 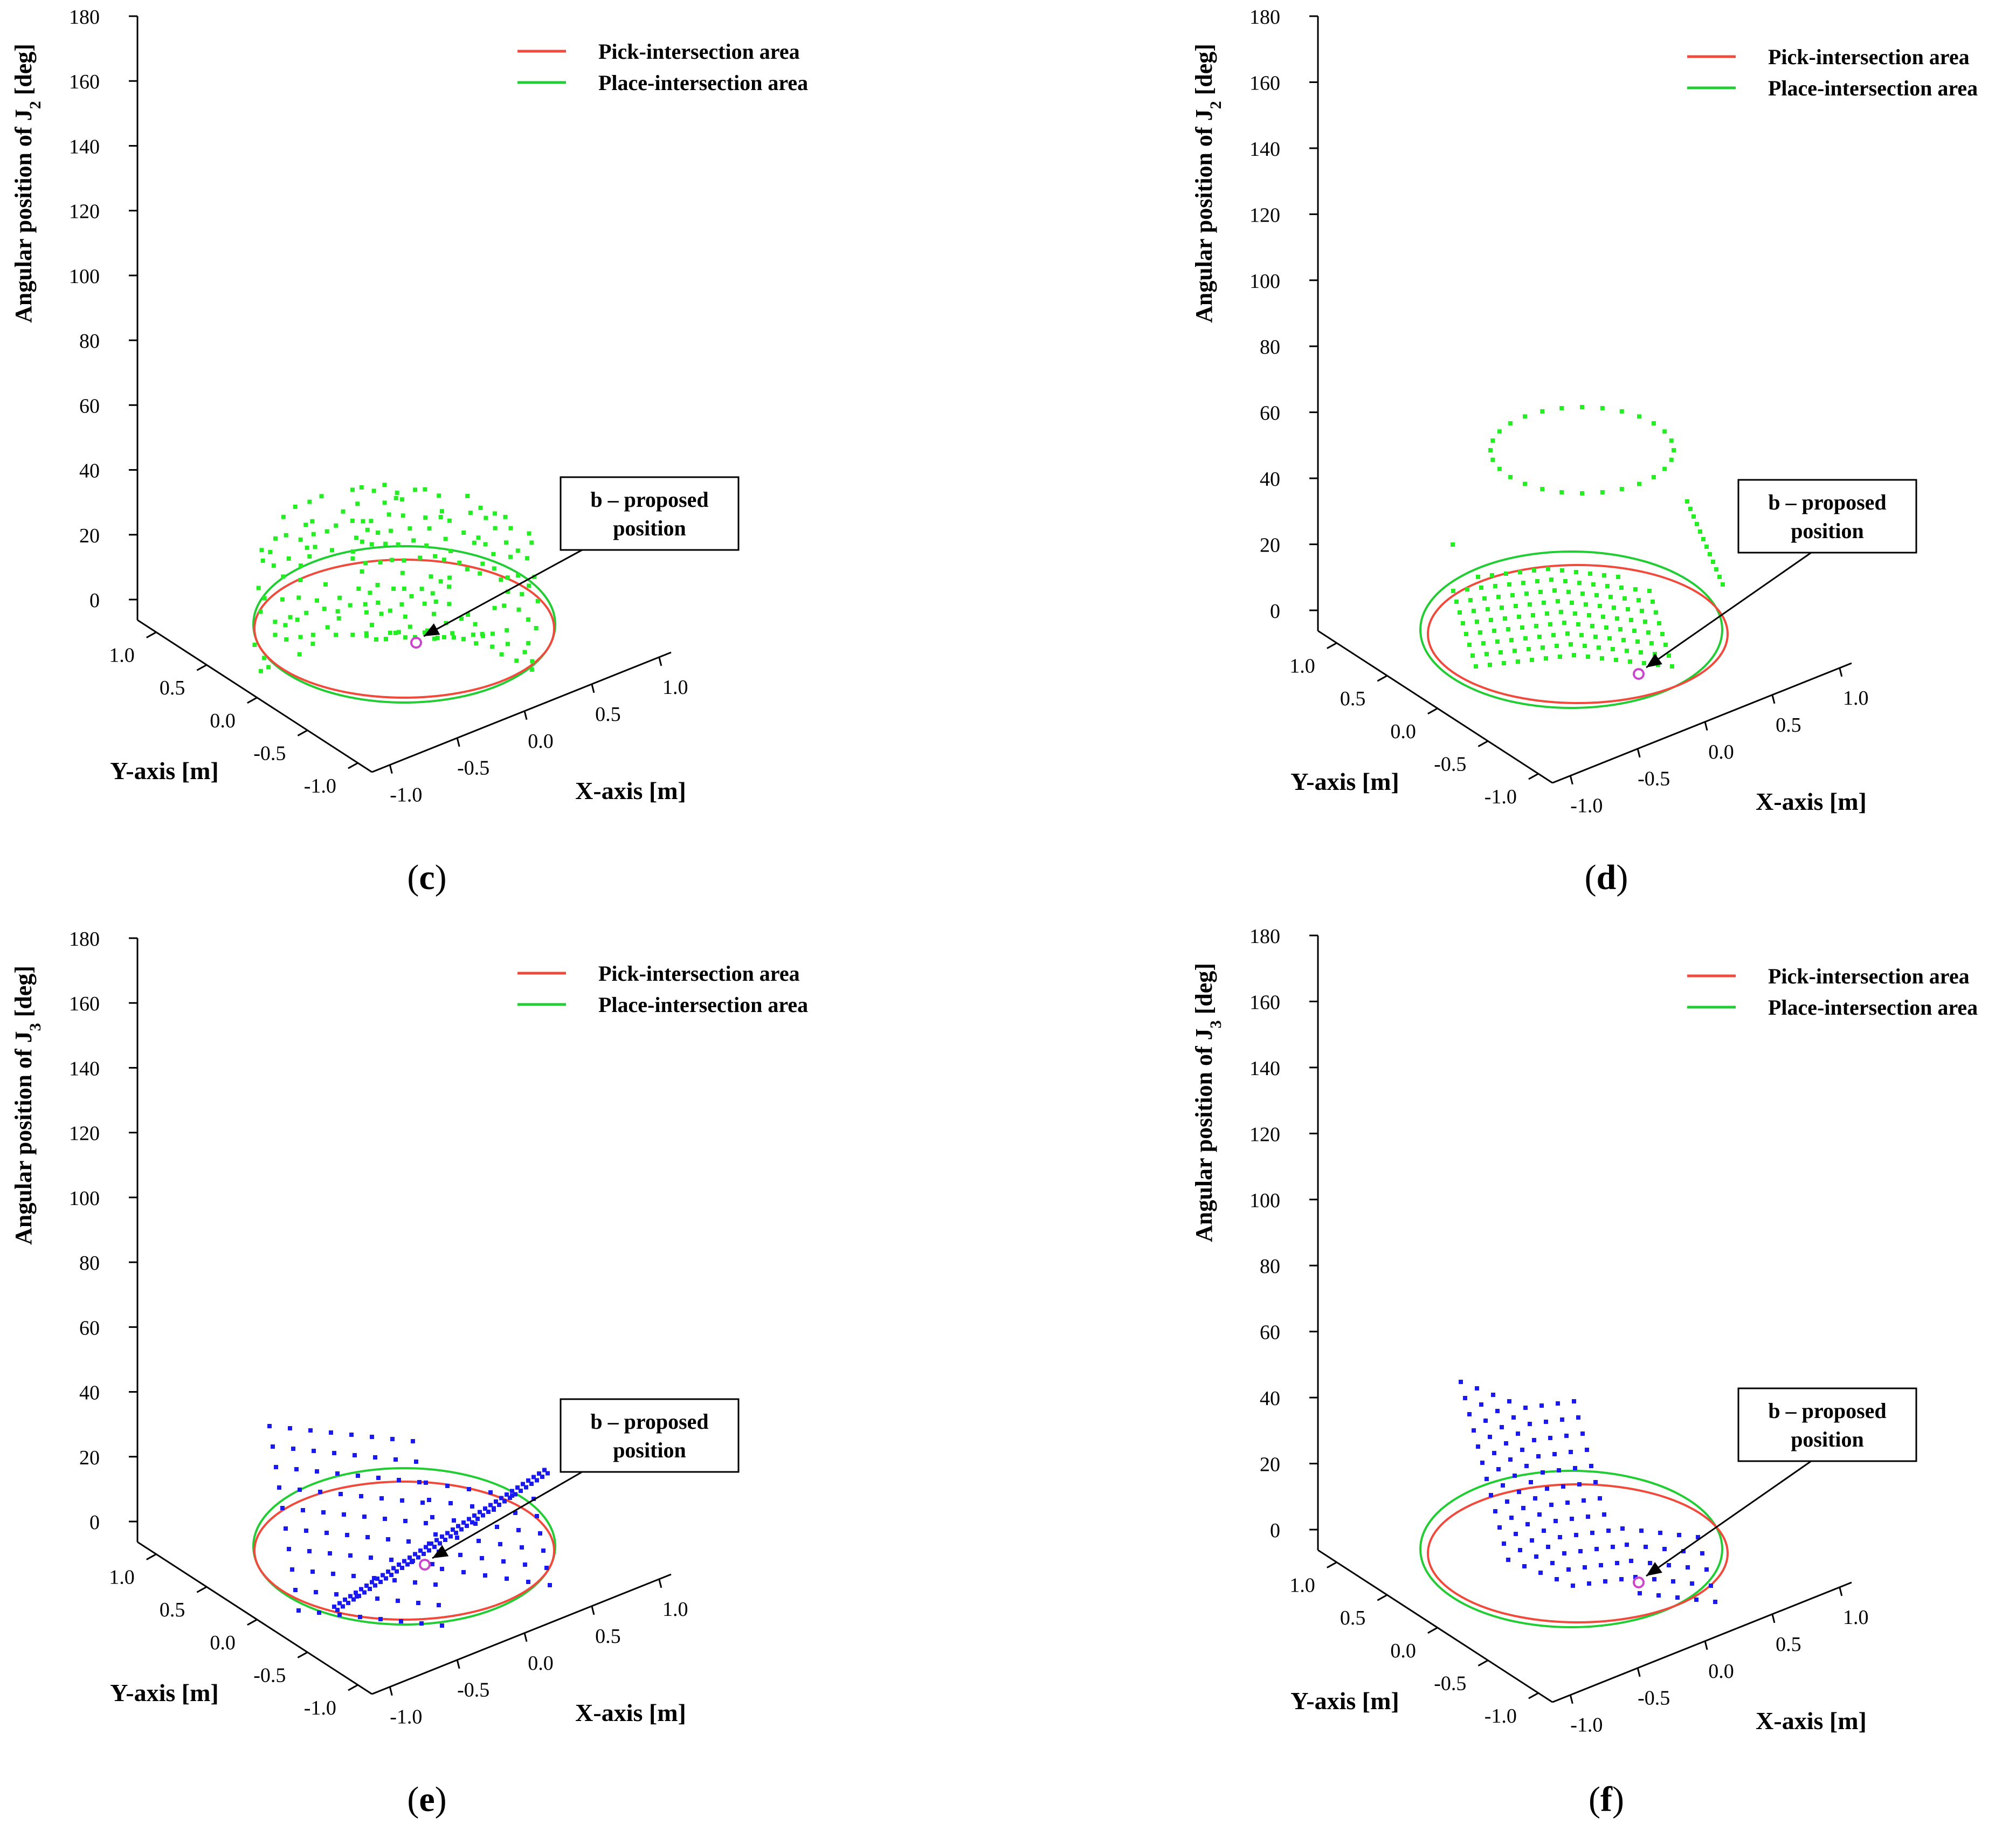 I want to click on z-tick-label: 140, so click(x=1264, y=1068).